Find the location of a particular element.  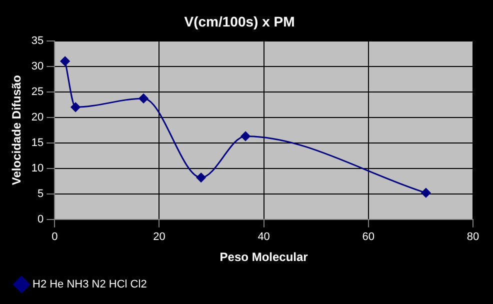

chart-title: V(cm/100s) x PM is located at coordinates (239, 21).